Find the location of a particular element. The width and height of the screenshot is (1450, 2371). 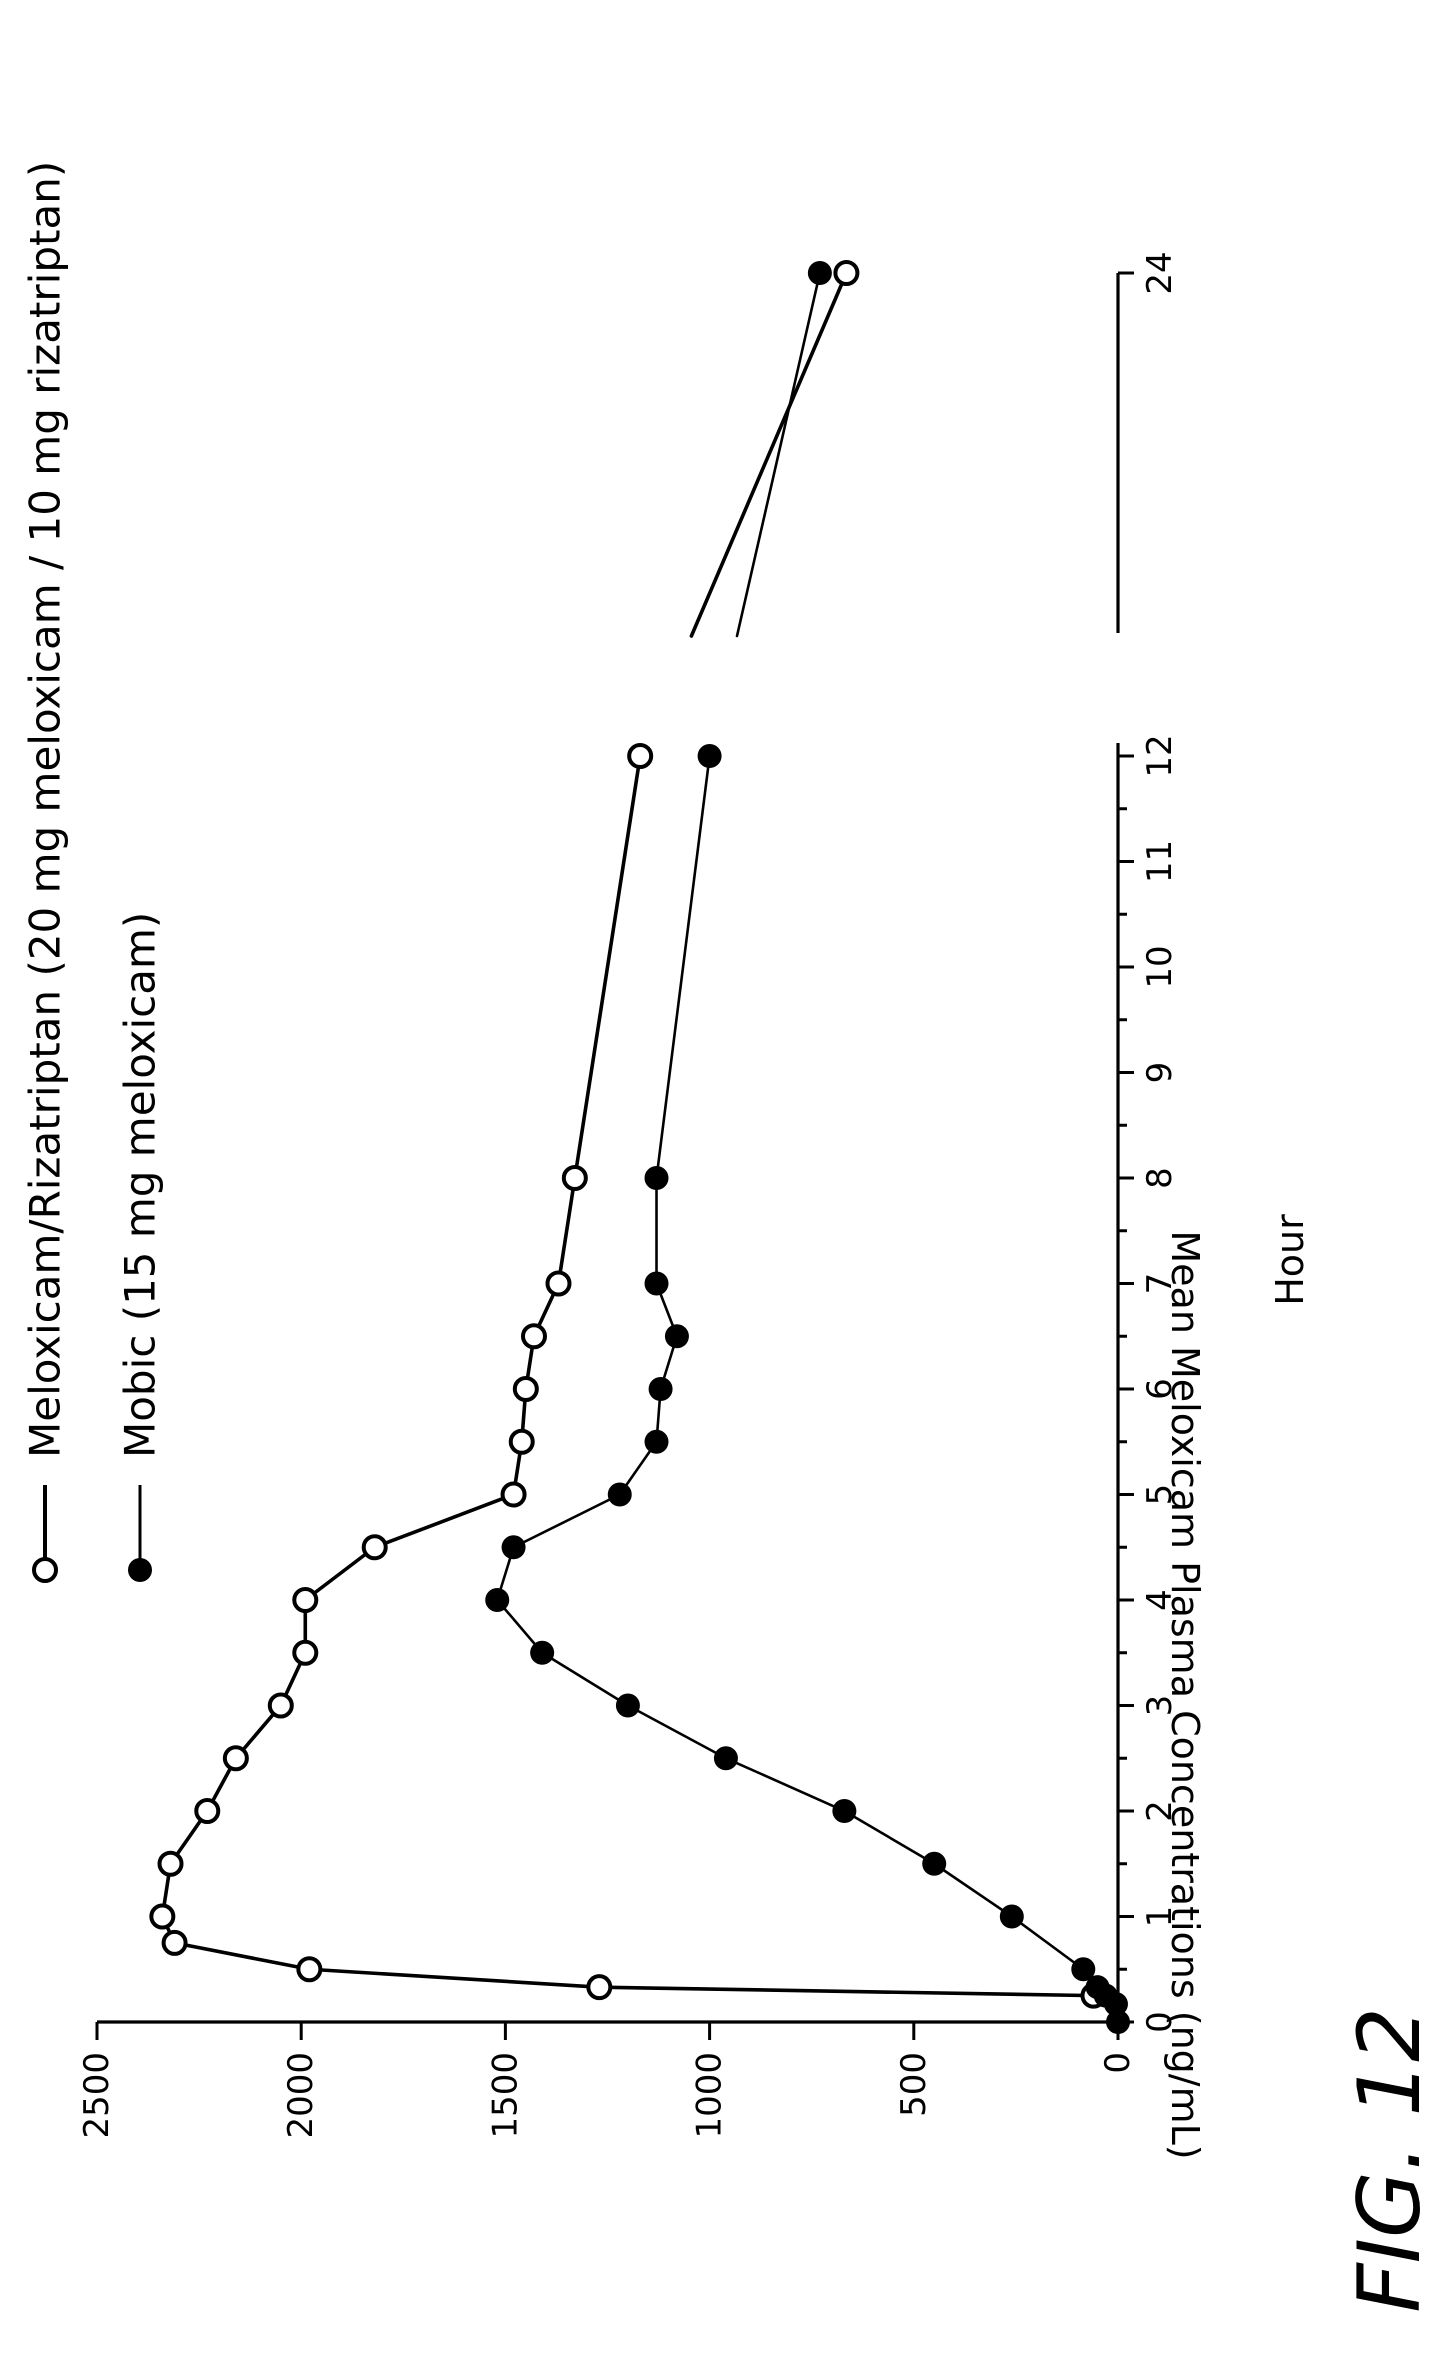

x-tick-label: 12 is located at coordinates (1160, 755).